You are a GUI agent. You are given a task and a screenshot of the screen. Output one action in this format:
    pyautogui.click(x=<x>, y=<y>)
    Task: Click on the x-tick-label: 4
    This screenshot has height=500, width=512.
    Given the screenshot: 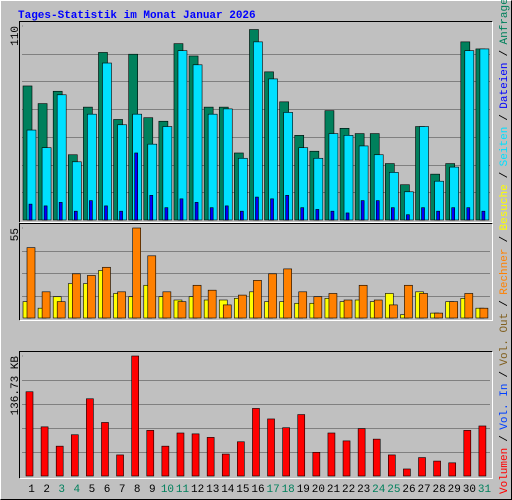 What is the action you would take?
    pyautogui.click(x=77, y=490)
    